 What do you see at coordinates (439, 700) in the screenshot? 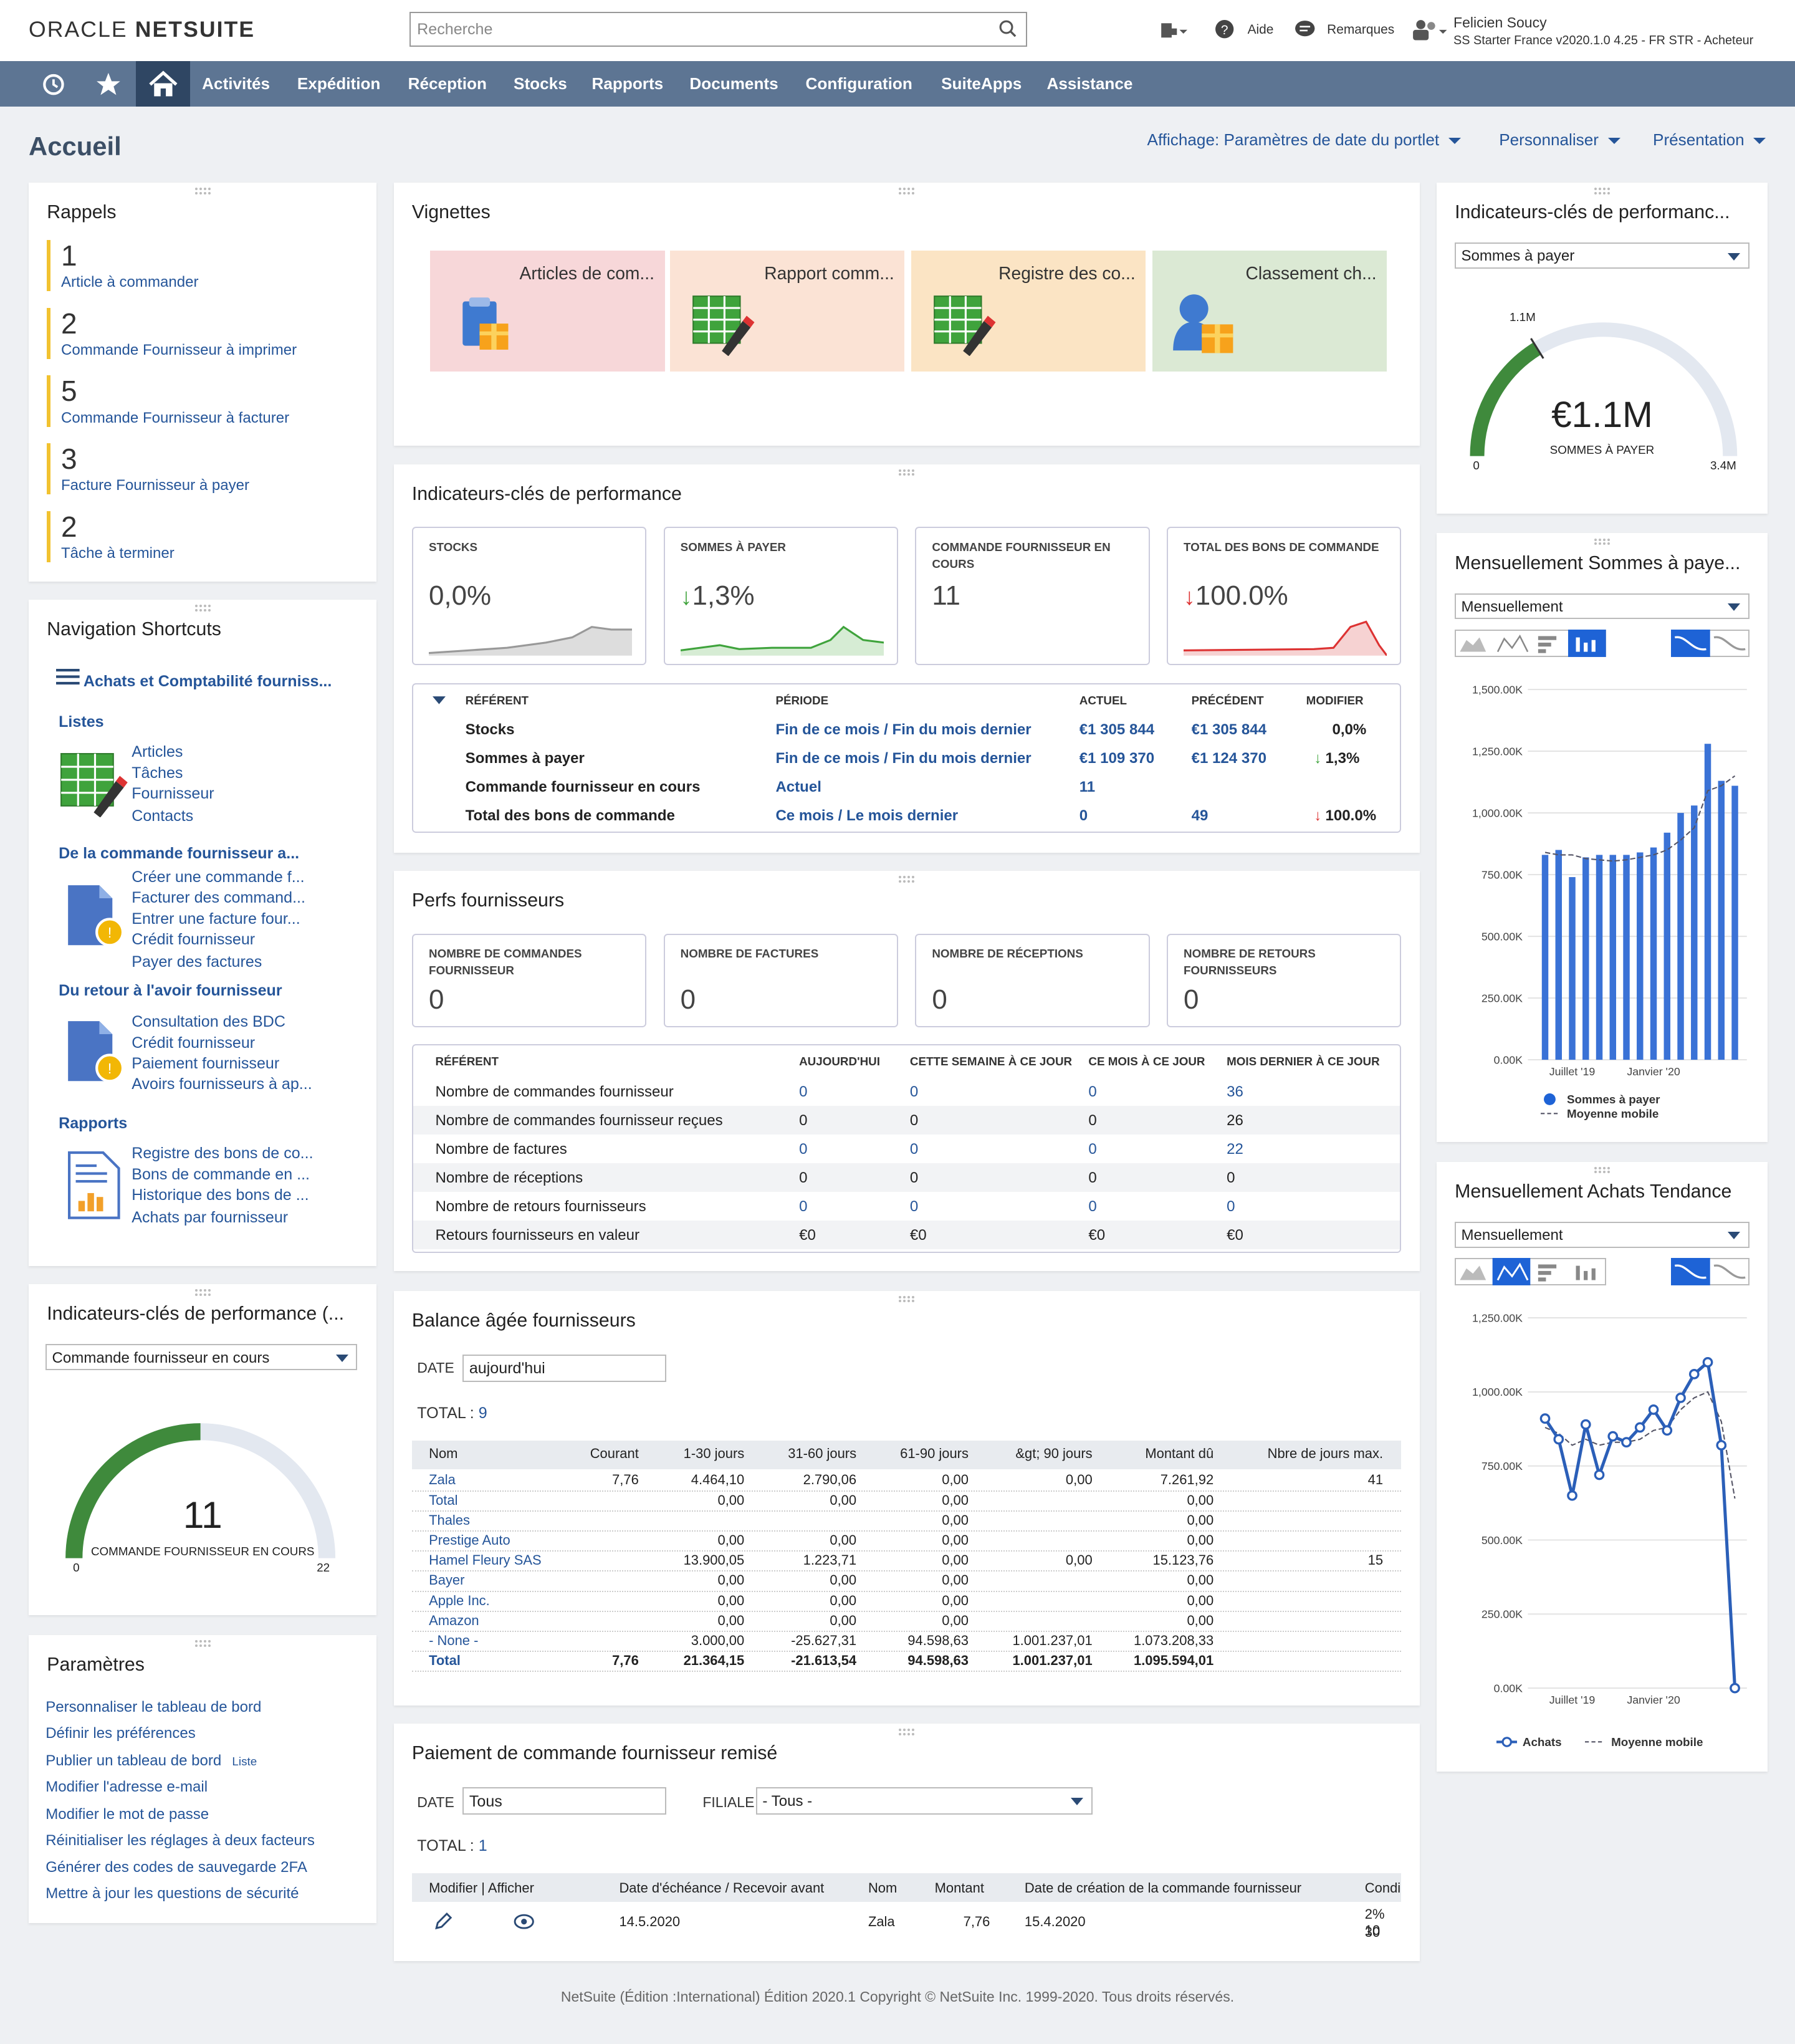
I see `collapse-icon` at bounding box center [439, 700].